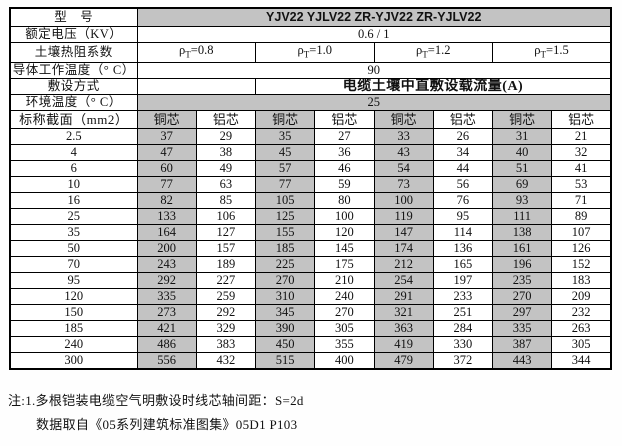 The image size is (622, 446). Describe the element at coordinates (581, 248) in the screenshot. I see `ampacity-cell-aluminum: 126` at that location.